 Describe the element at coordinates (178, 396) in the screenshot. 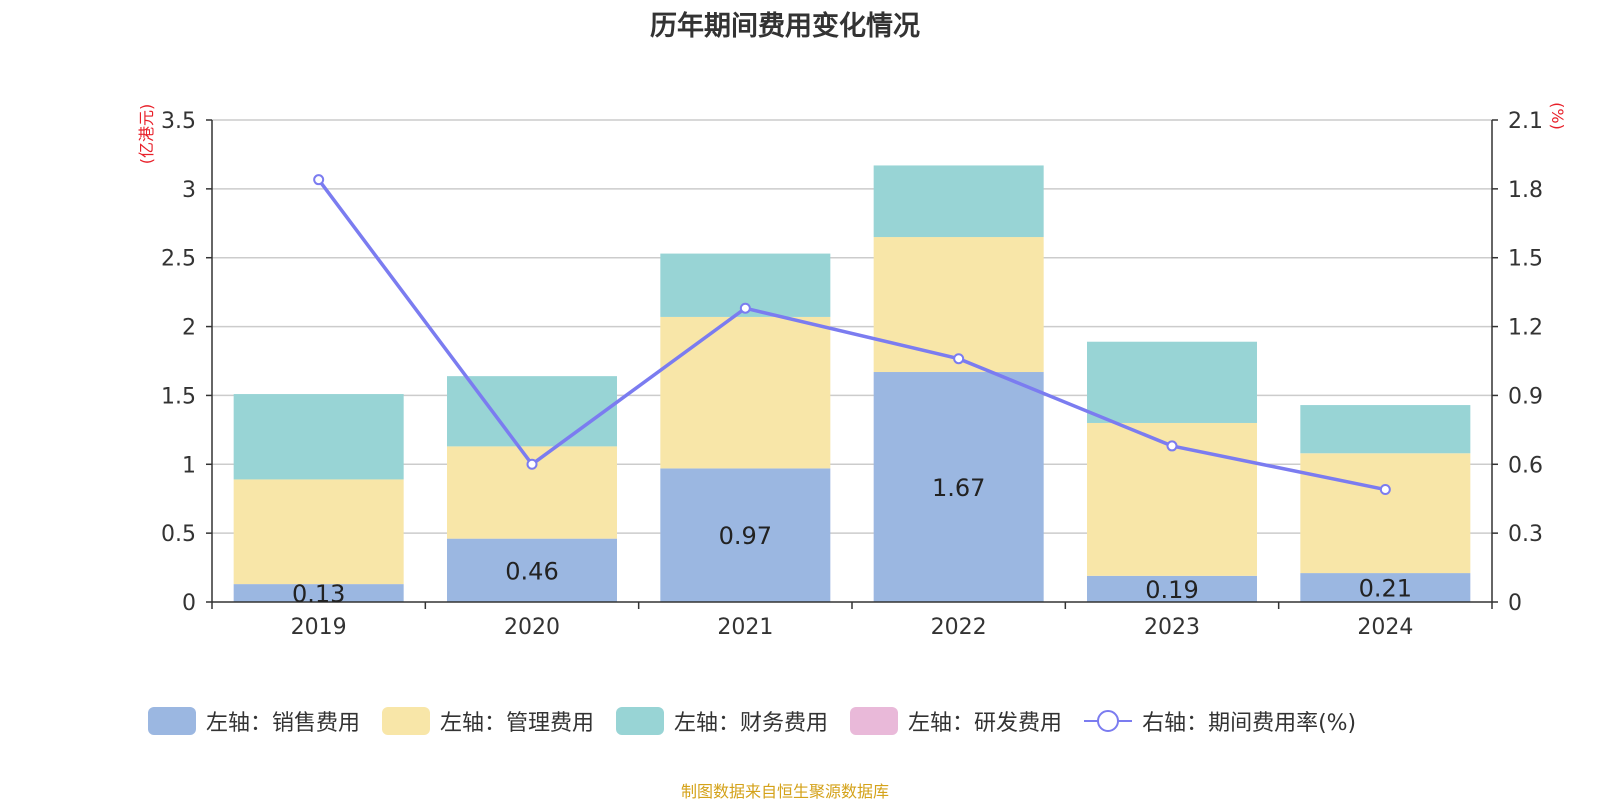

I see `left-axis-tick-label: 1.5` at that location.